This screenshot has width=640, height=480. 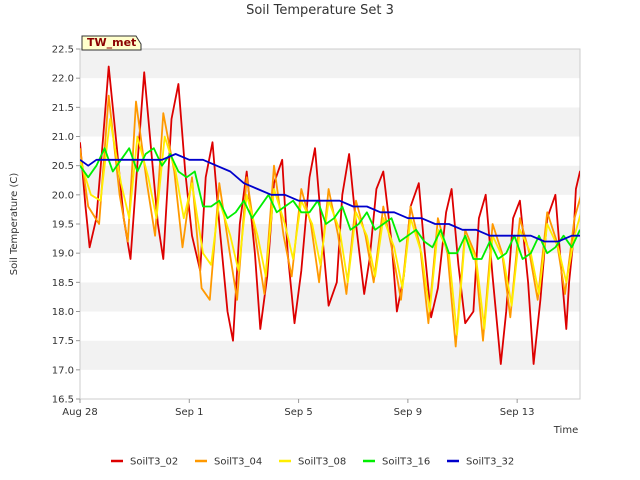 What do you see at coordinates (490, 462) in the screenshot?
I see `legend-label: SoilT3_32` at bounding box center [490, 462].